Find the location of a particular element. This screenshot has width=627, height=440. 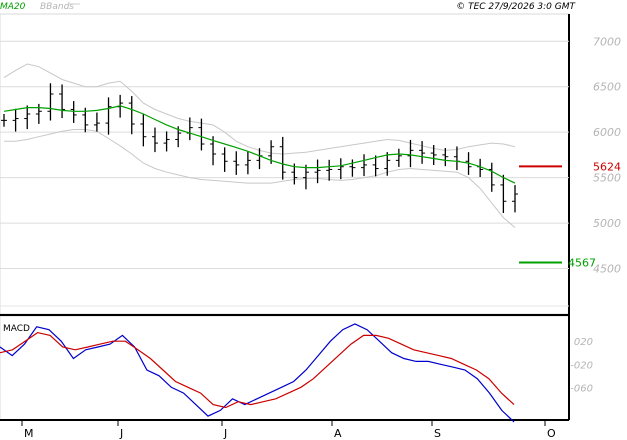

ma20-line is located at coordinates (259, 144).